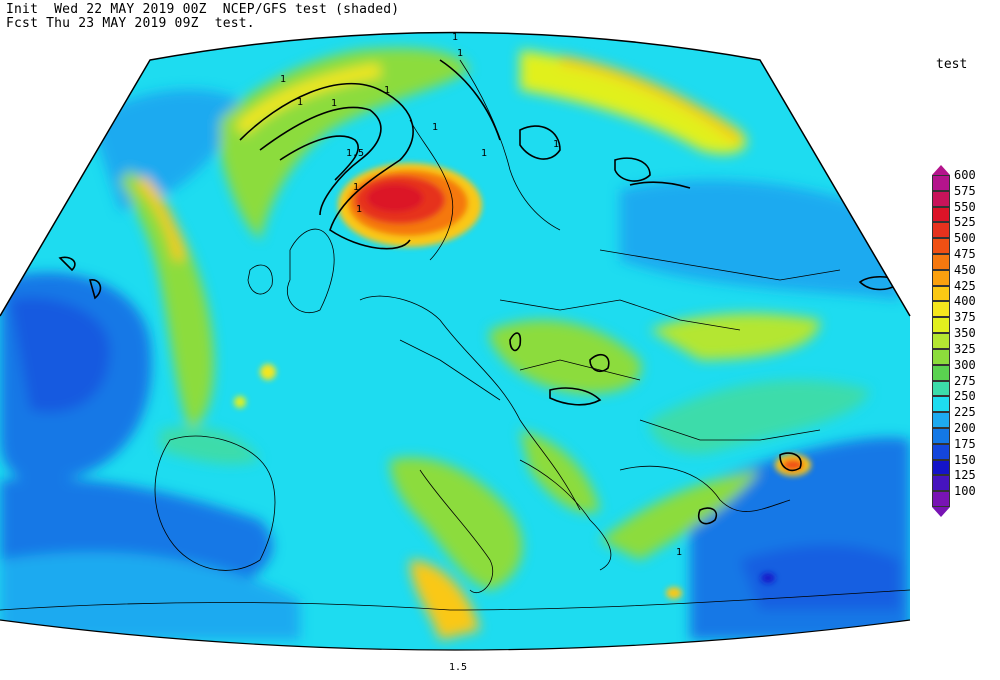  I want to click on legend-label: 600, so click(965, 175).